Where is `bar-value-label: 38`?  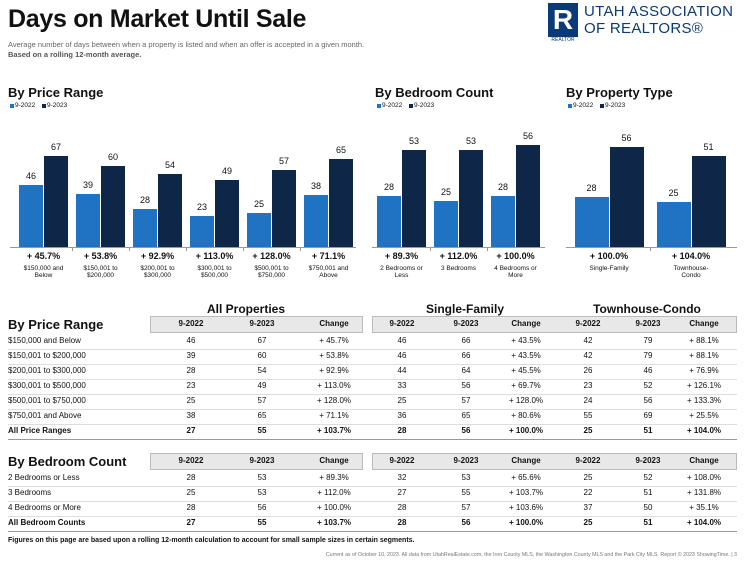
bar-value-label: 38 is located at coordinates (315, 186).